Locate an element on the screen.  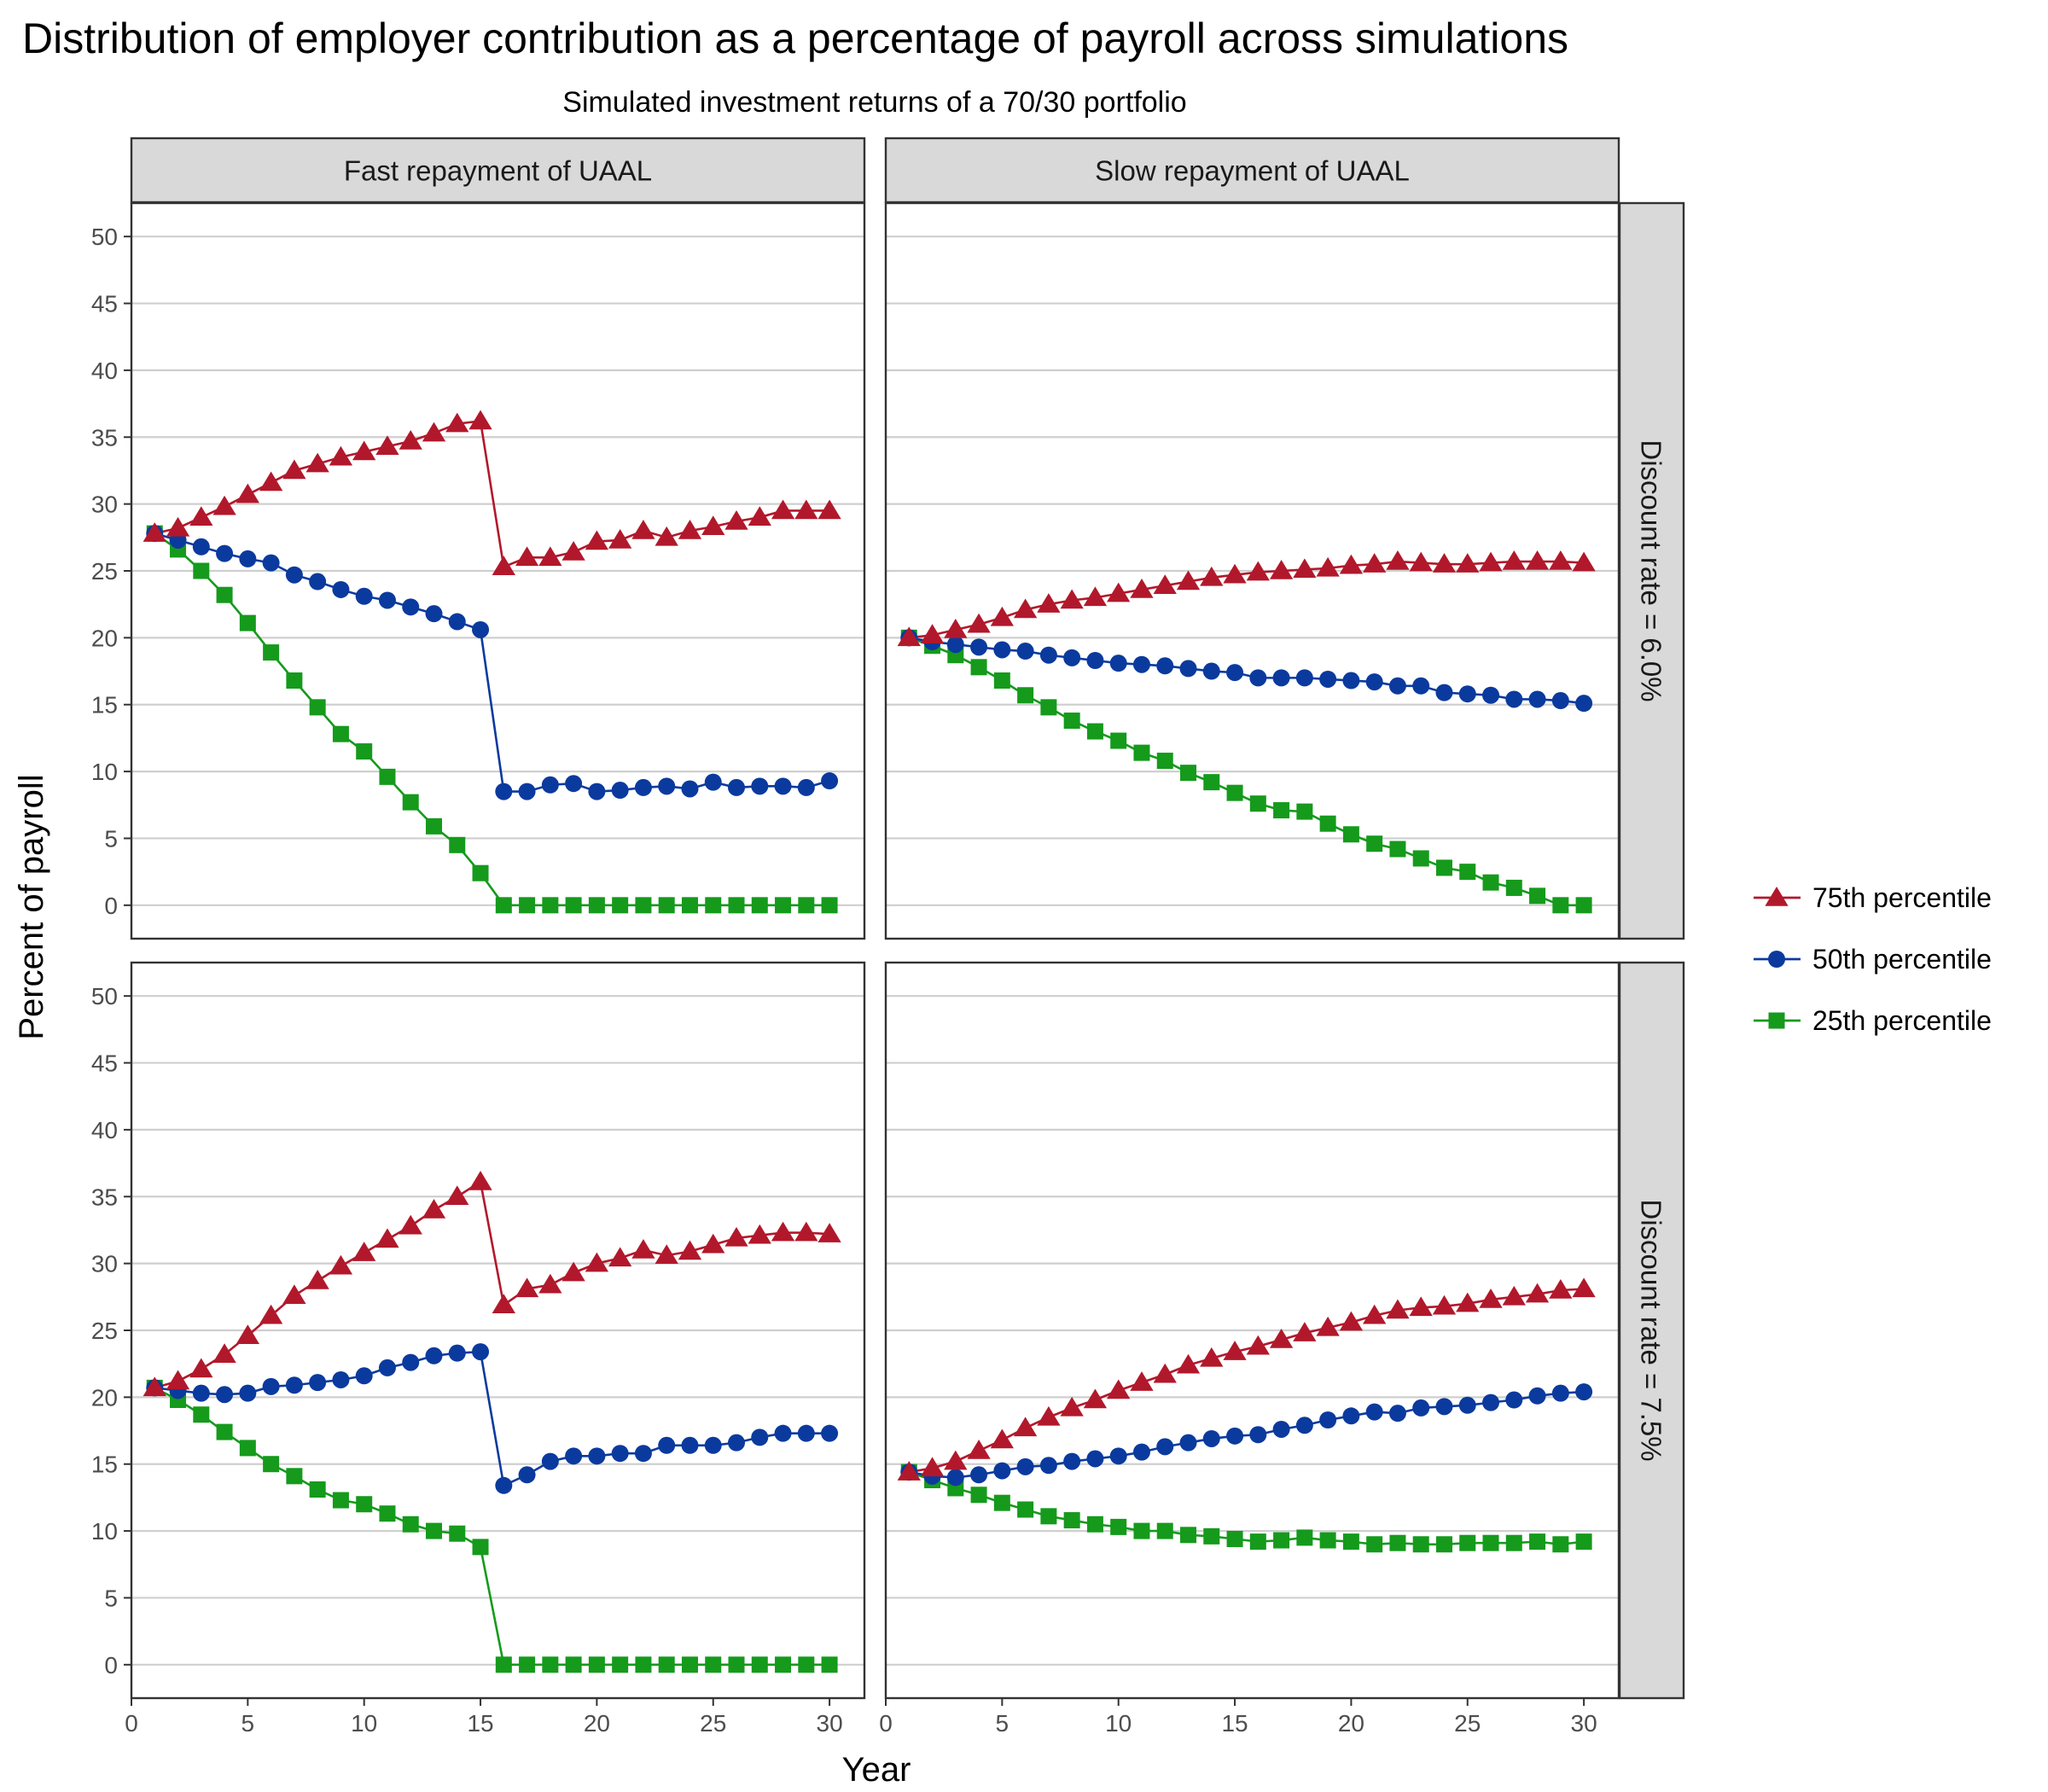
x-tick-label: 5 is located at coordinates (1003, 1723).